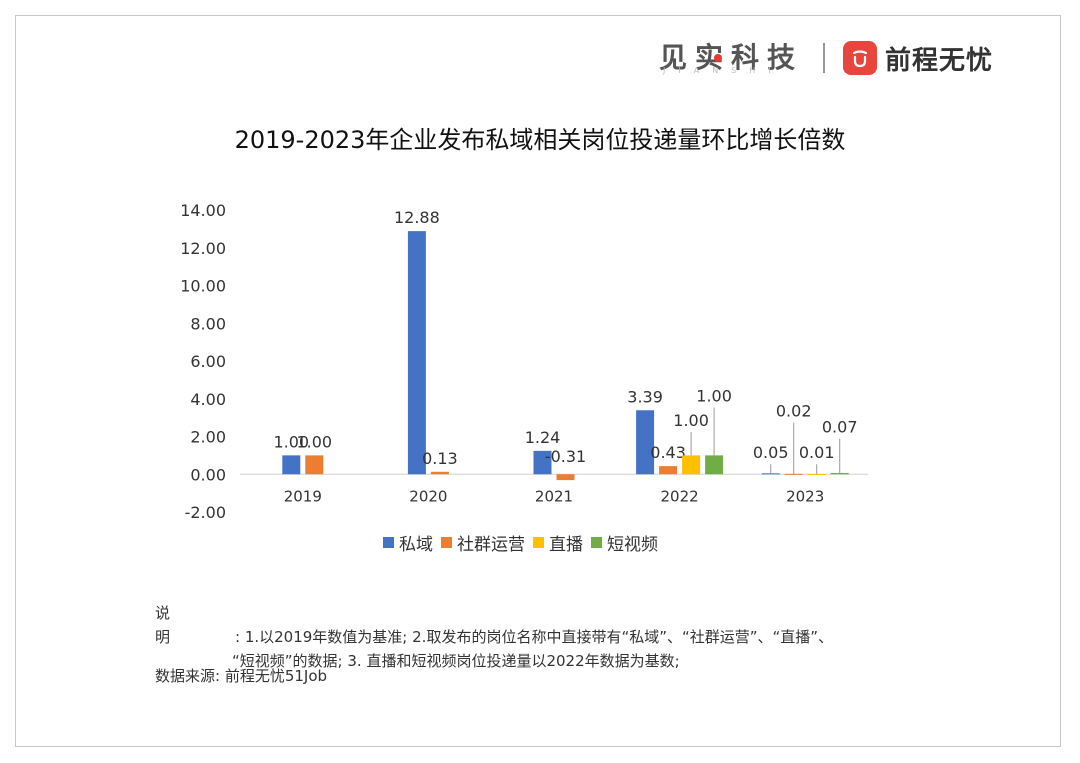  I want to click on bar-私域-2023, so click(770, 474).